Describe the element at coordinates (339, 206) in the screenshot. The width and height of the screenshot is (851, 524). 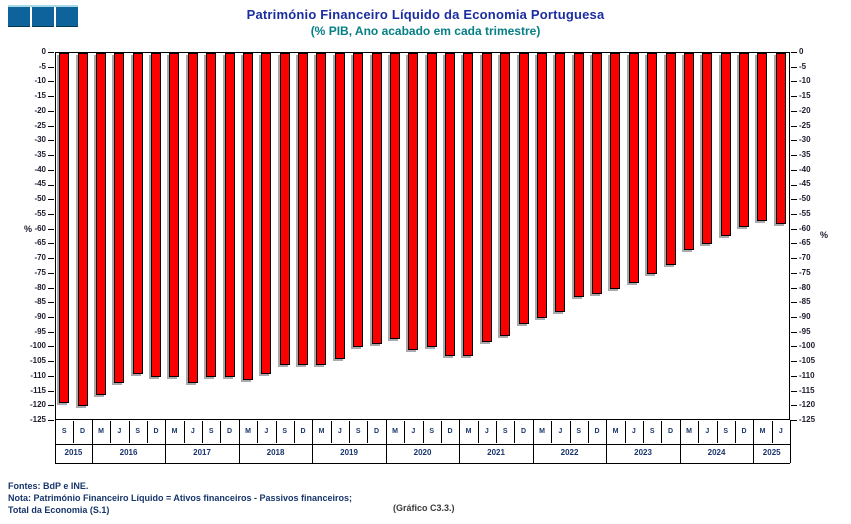
I see `bar-2019-J` at that location.